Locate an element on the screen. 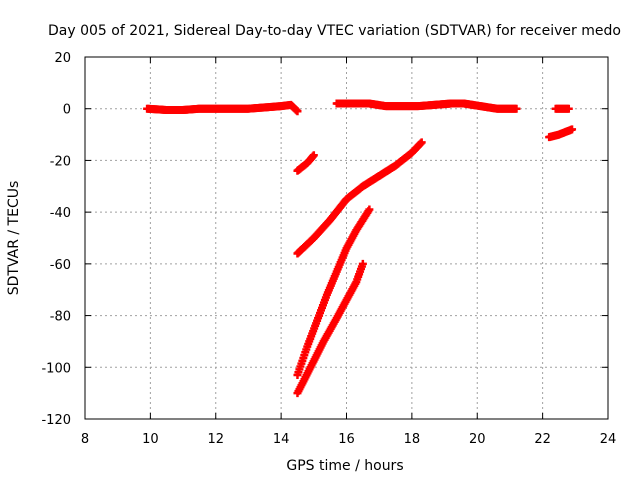  y-tick-label: -60 is located at coordinates (60, 265).